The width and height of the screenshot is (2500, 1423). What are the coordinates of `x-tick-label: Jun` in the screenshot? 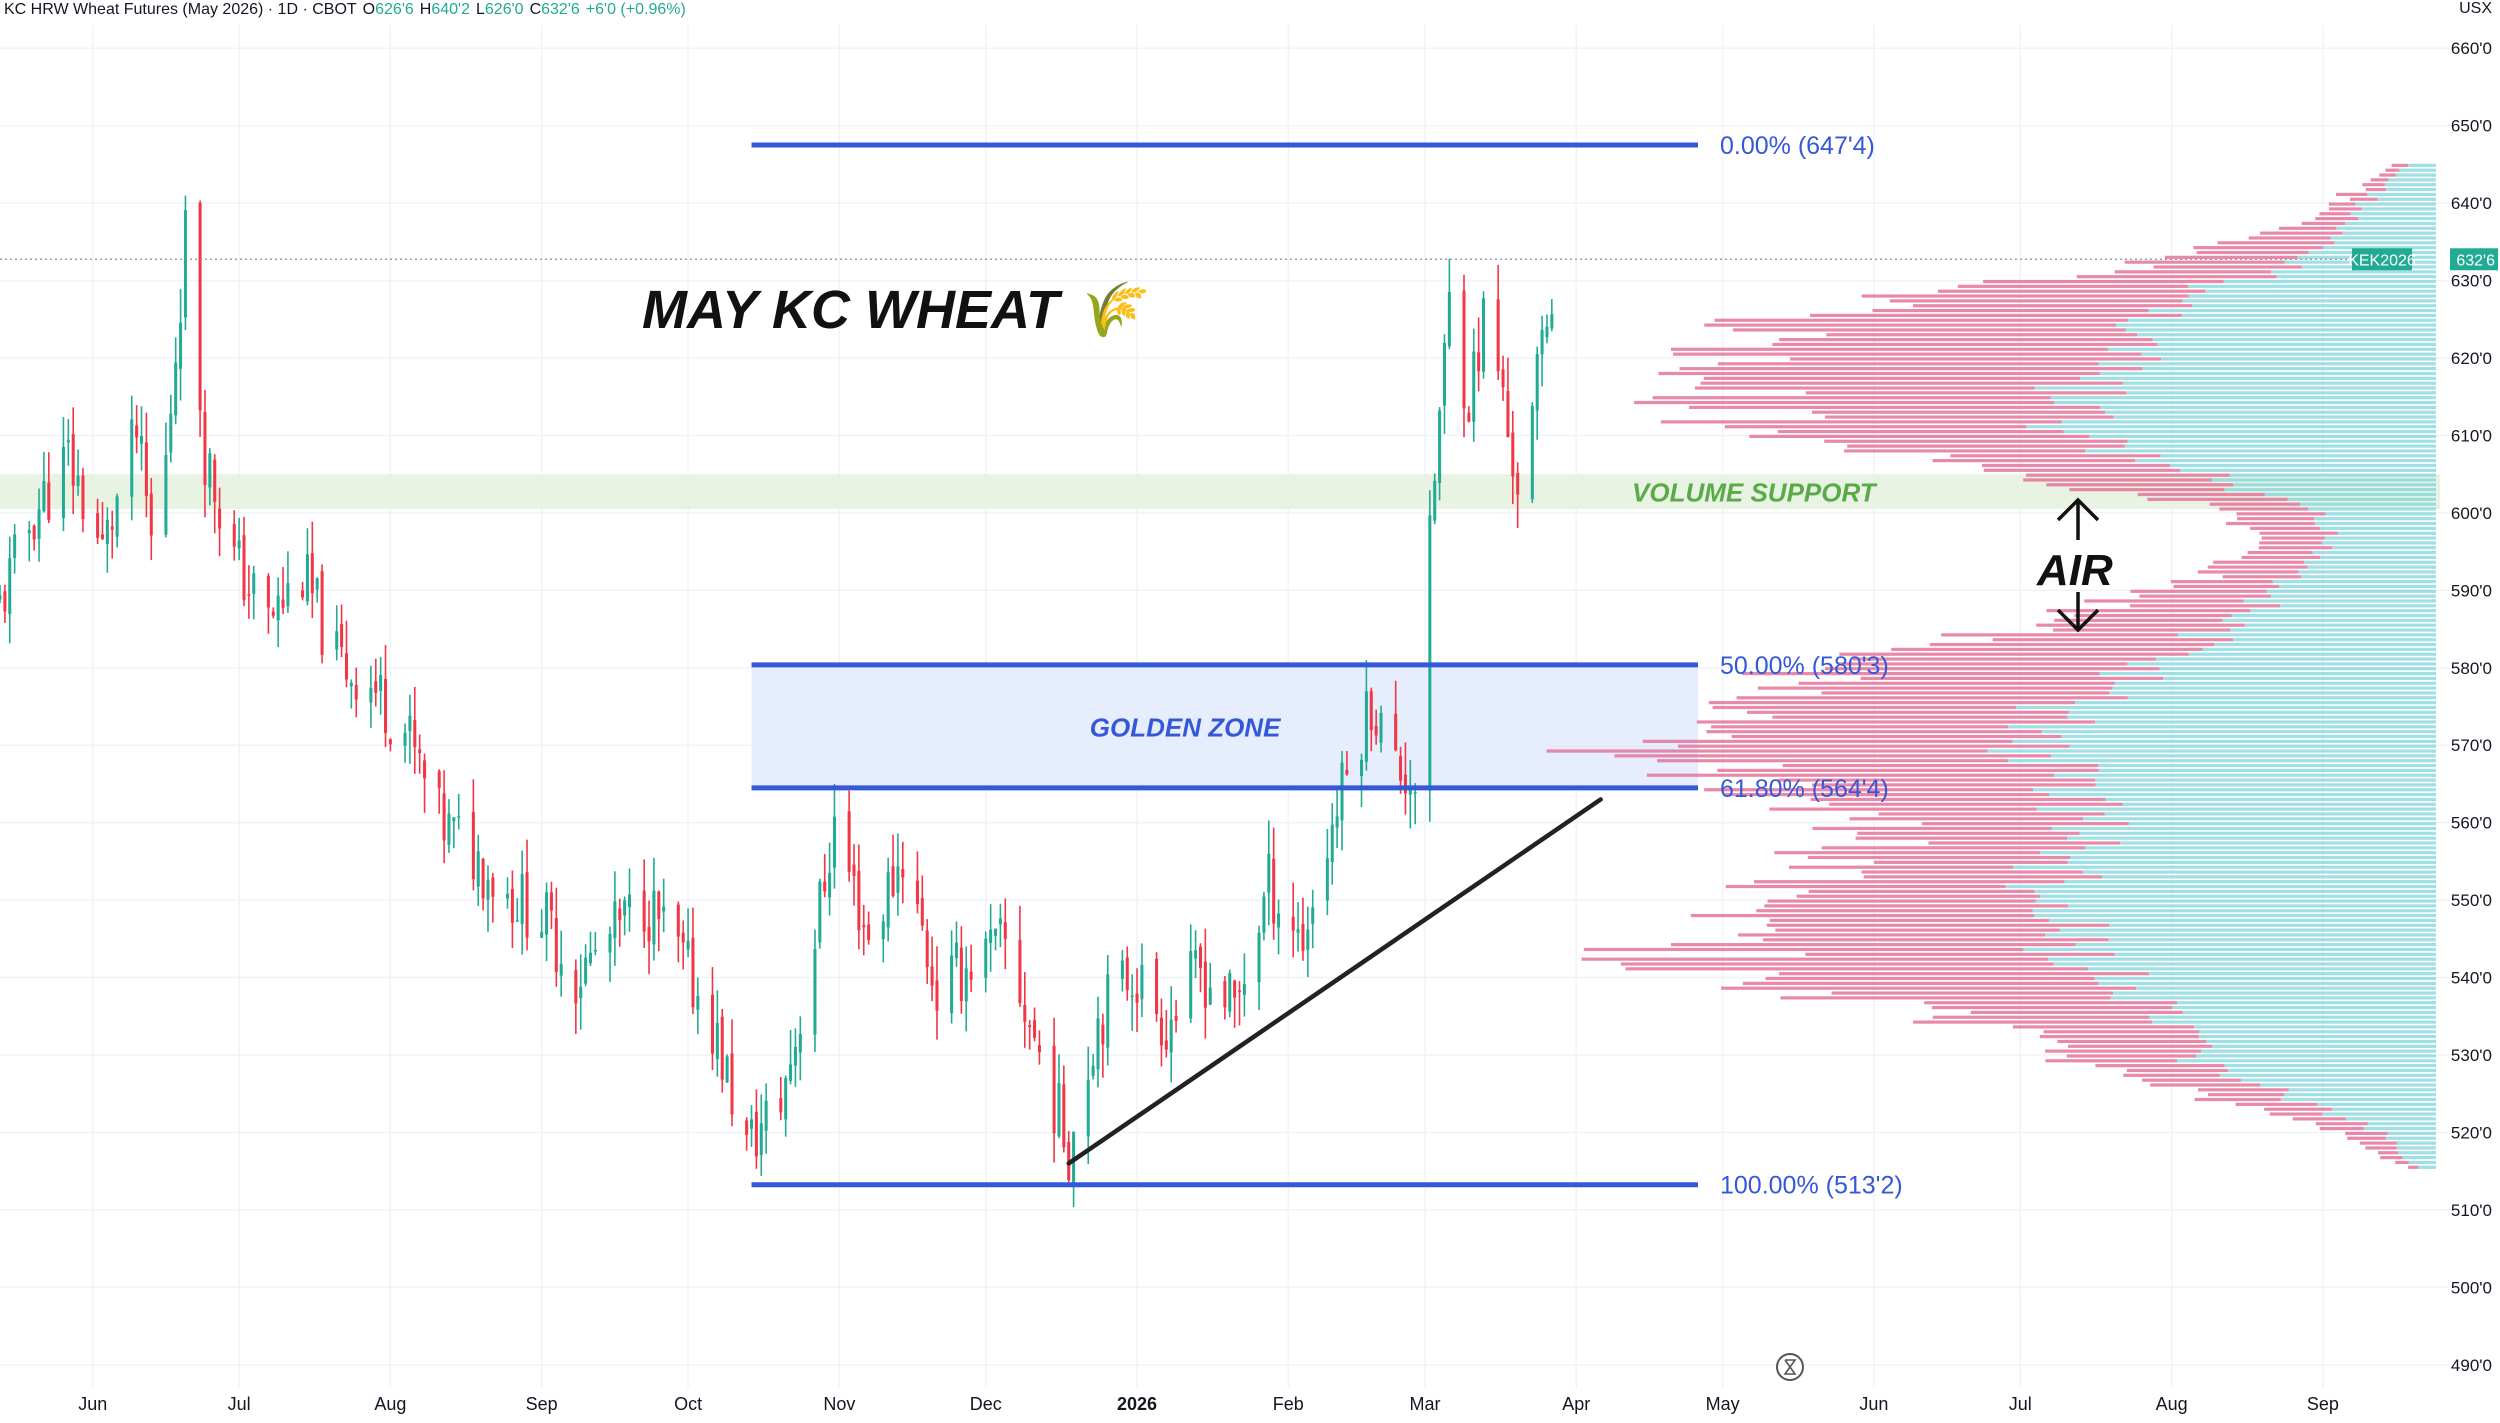 It's located at (1873, 1404).